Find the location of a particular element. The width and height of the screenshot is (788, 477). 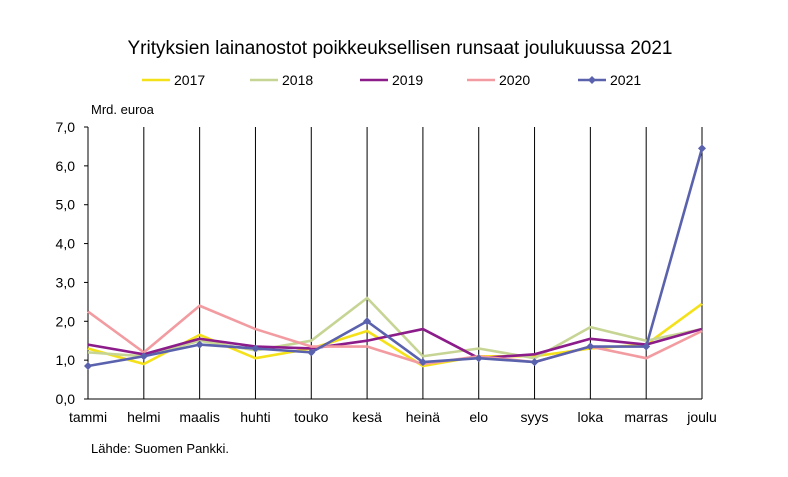

legend-label-2020: 2020 is located at coordinates (514, 80).